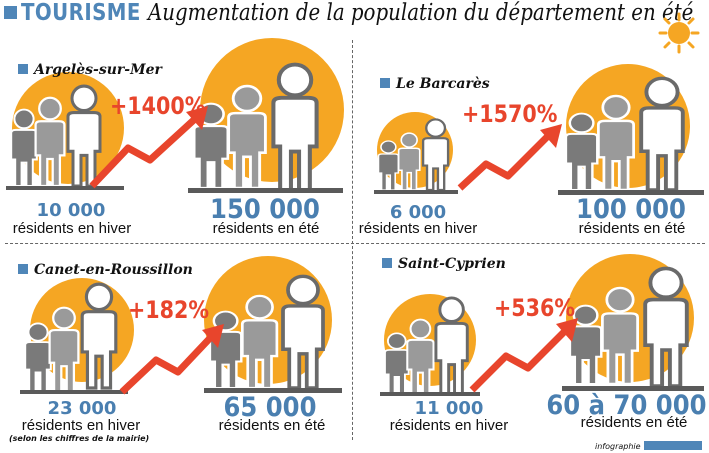 Image resolution: width=709 pixels, height=453 pixels. Describe the element at coordinates (81, 13) in the screenshot. I see `section-tag: TOURISME` at that location.